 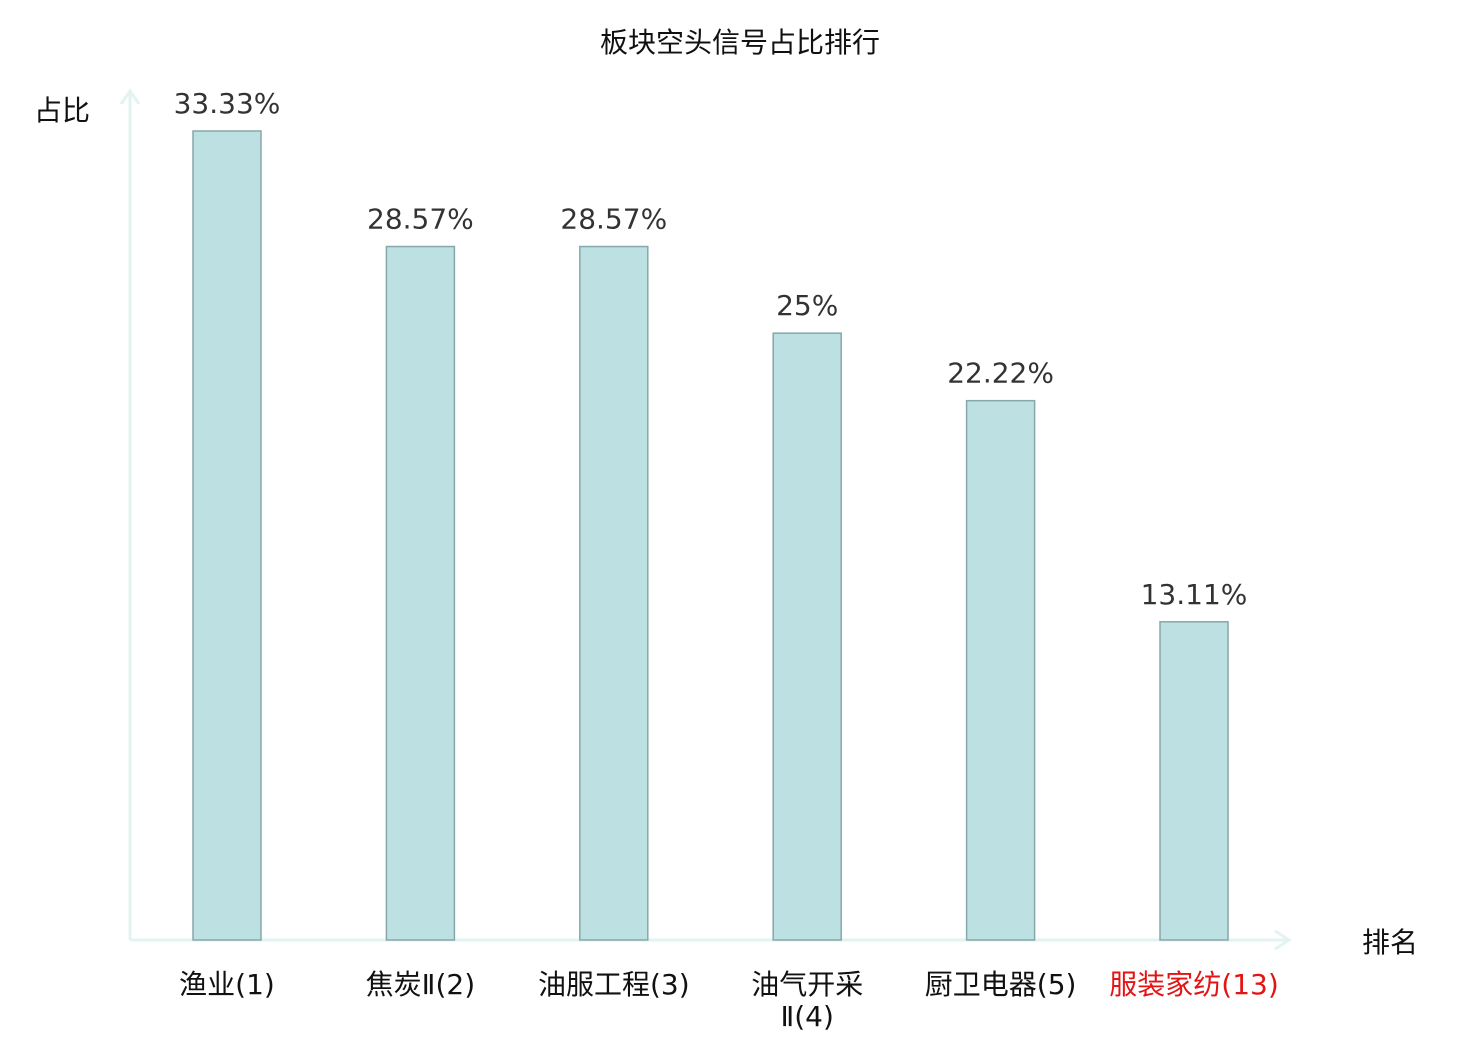 I want to click on value-label: 22.22%, so click(x=1000, y=373).